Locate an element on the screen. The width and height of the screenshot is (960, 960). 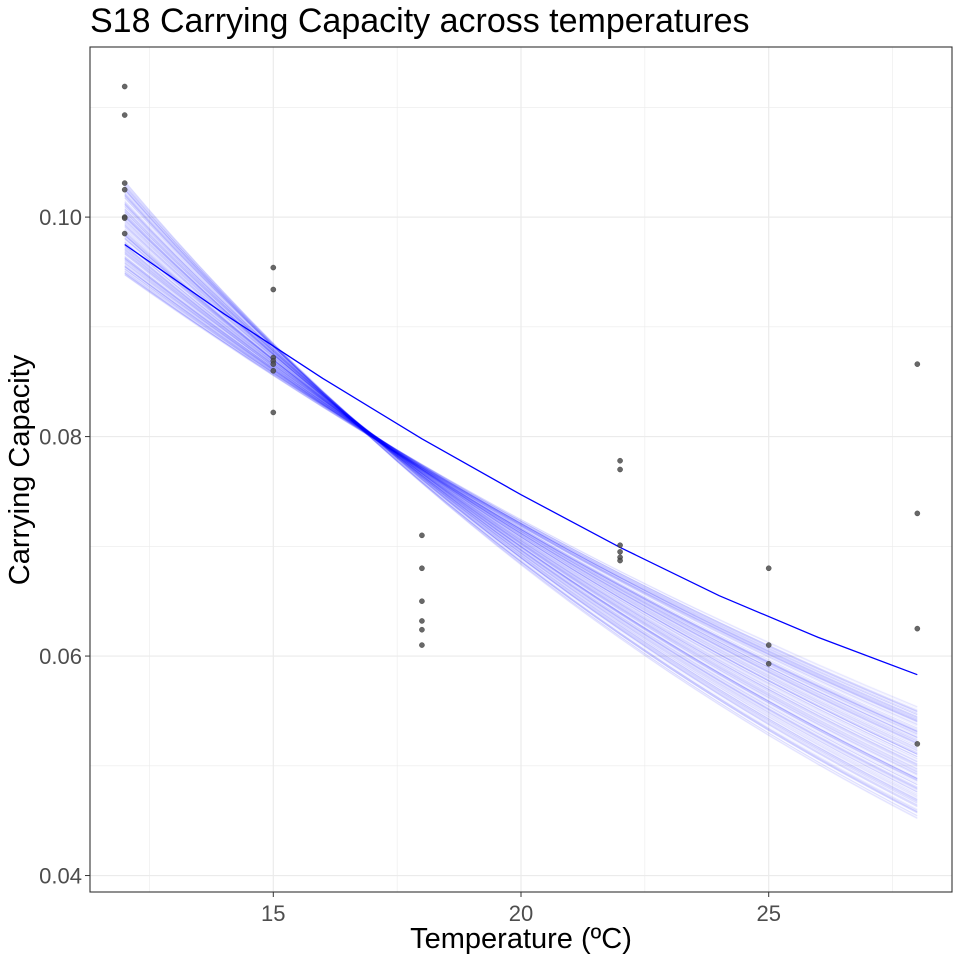
y-axis-title: Carrying Capacity is located at coordinates (20, 469).